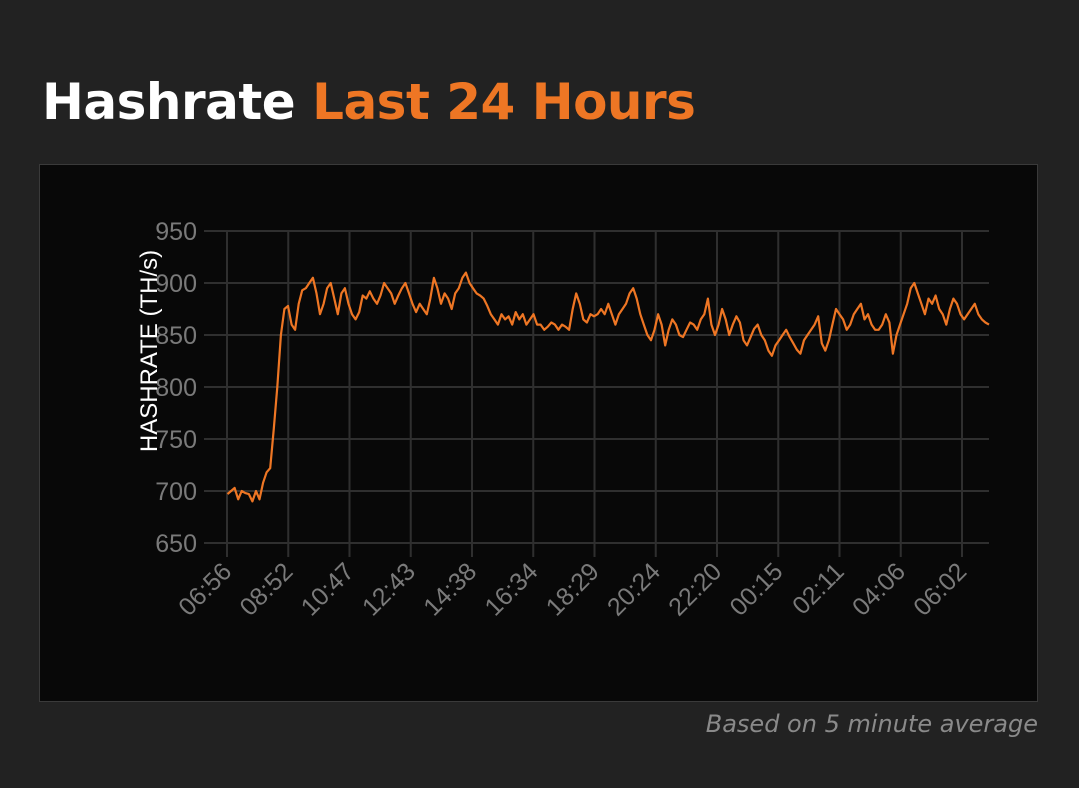  I want to click on x-tick-label: 06:02, so click(940, 589).